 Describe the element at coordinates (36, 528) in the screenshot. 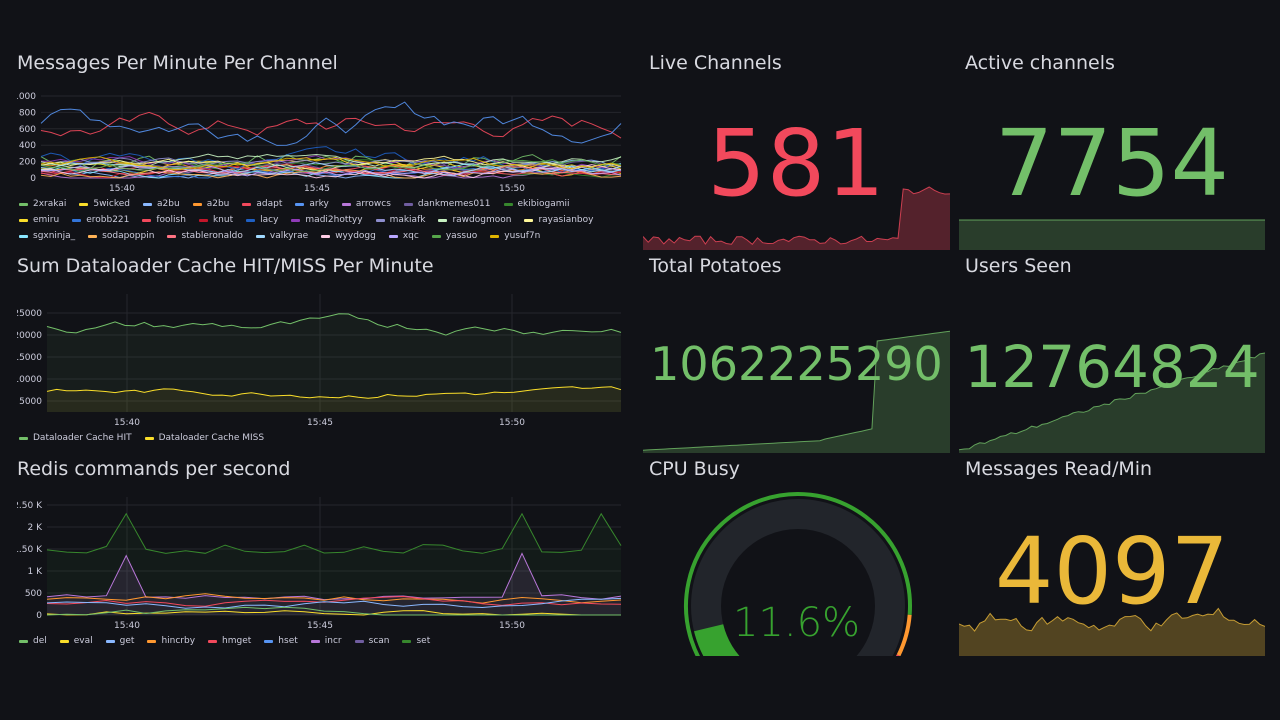

I see `y-tick-label: 2 K` at that location.